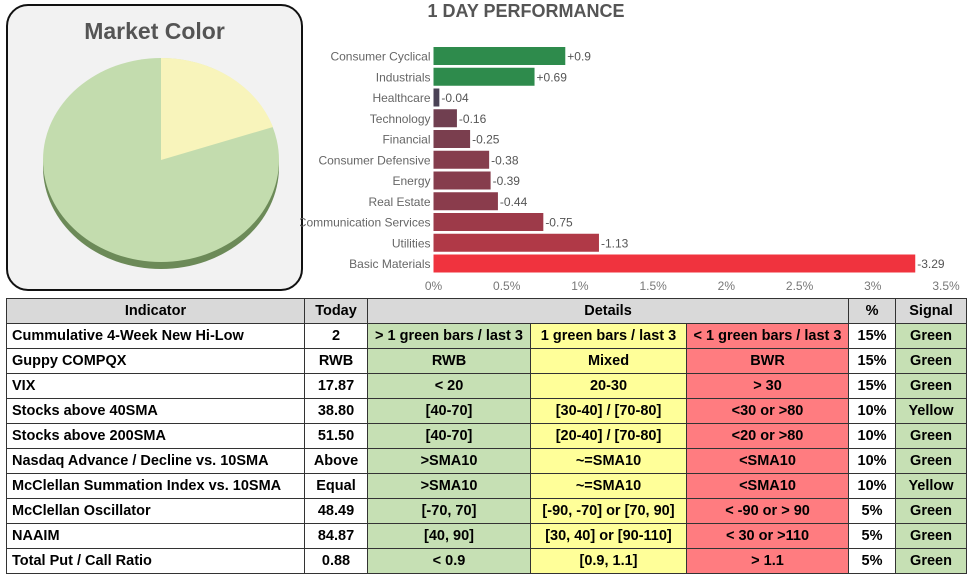 The width and height of the screenshot is (971, 574). What do you see at coordinates (579, 57) in the screenshot?
I see `value-label: +0.9` at bounding box center [579, 57].